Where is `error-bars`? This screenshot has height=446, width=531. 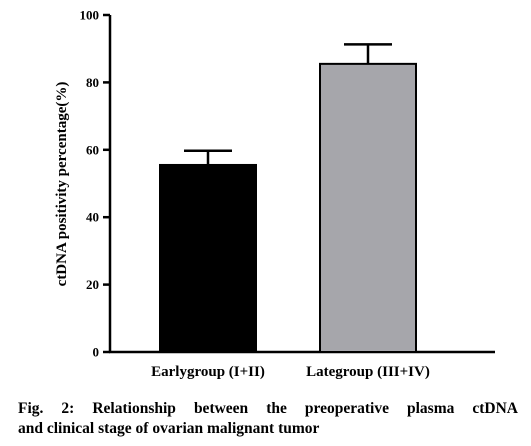 error-bars is located at coordinates (288, 104).